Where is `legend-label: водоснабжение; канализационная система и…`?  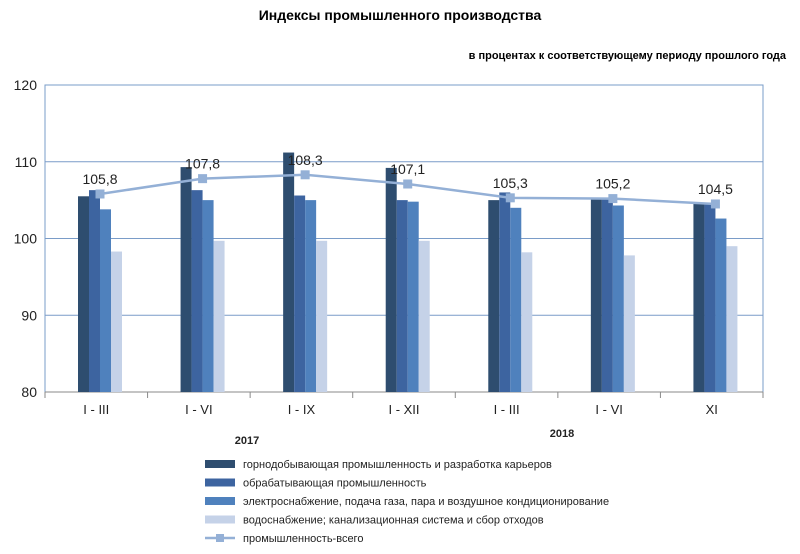 legend-label: водоснабжение; канализационная система и… is located at coordinates (393, 521).